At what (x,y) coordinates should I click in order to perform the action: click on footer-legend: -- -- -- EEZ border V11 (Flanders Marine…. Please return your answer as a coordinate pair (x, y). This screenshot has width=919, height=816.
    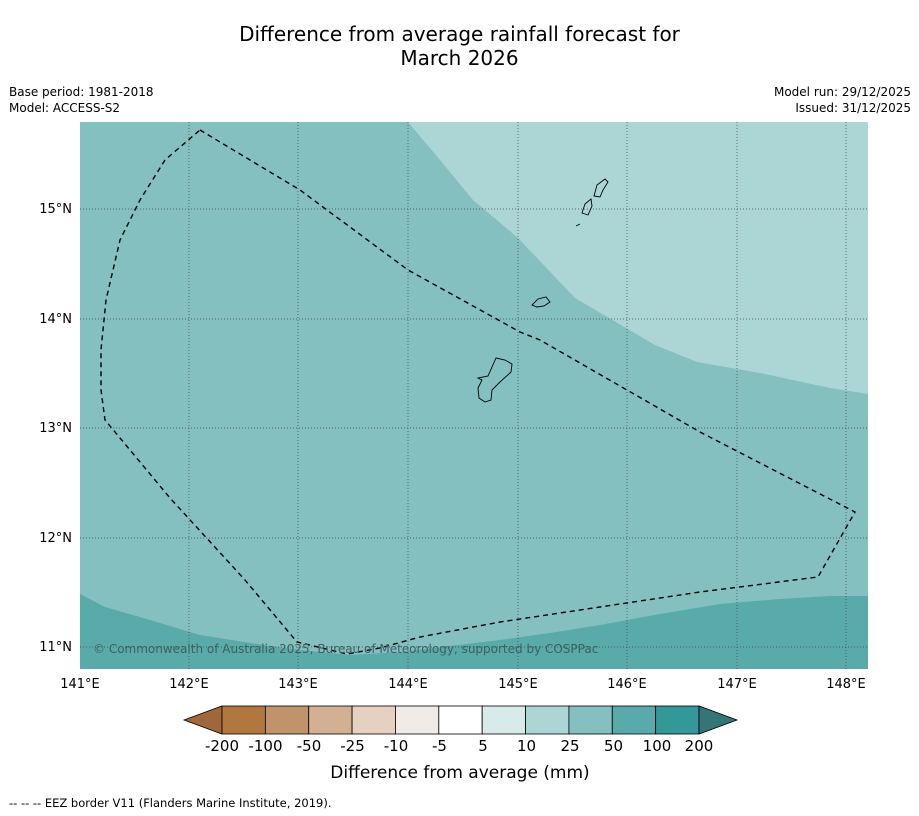
    Looking at the image, I should click on (170, 803).